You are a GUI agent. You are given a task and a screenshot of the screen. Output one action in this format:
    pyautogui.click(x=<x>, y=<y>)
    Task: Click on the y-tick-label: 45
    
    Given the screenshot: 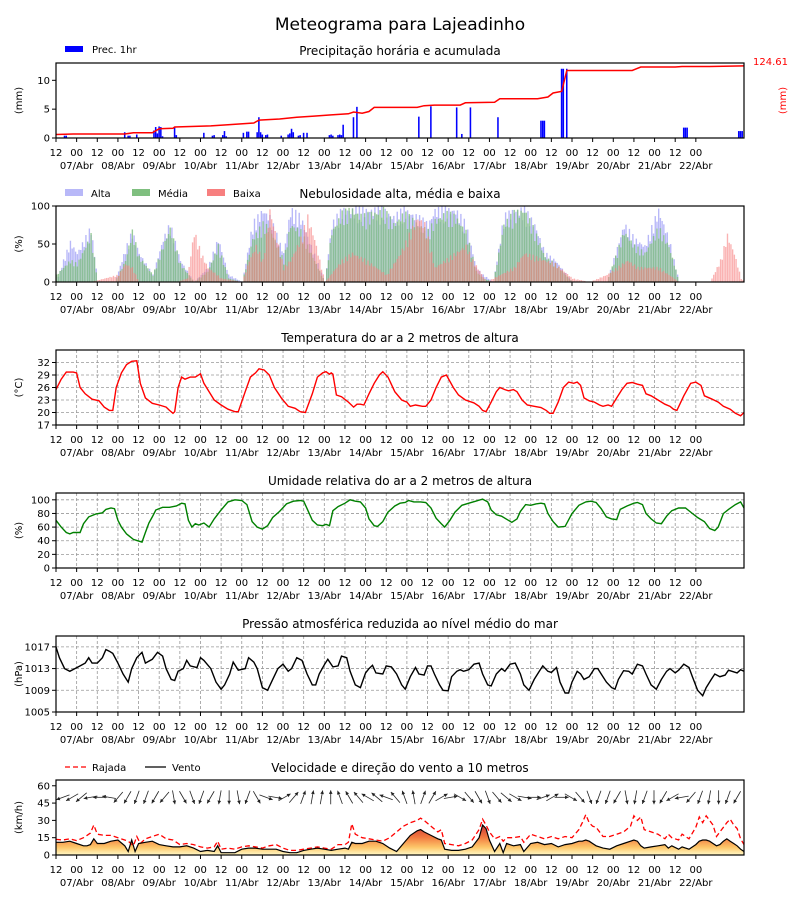 What is the action you would take?
    pyautogui.click(x=43, y=804)
    